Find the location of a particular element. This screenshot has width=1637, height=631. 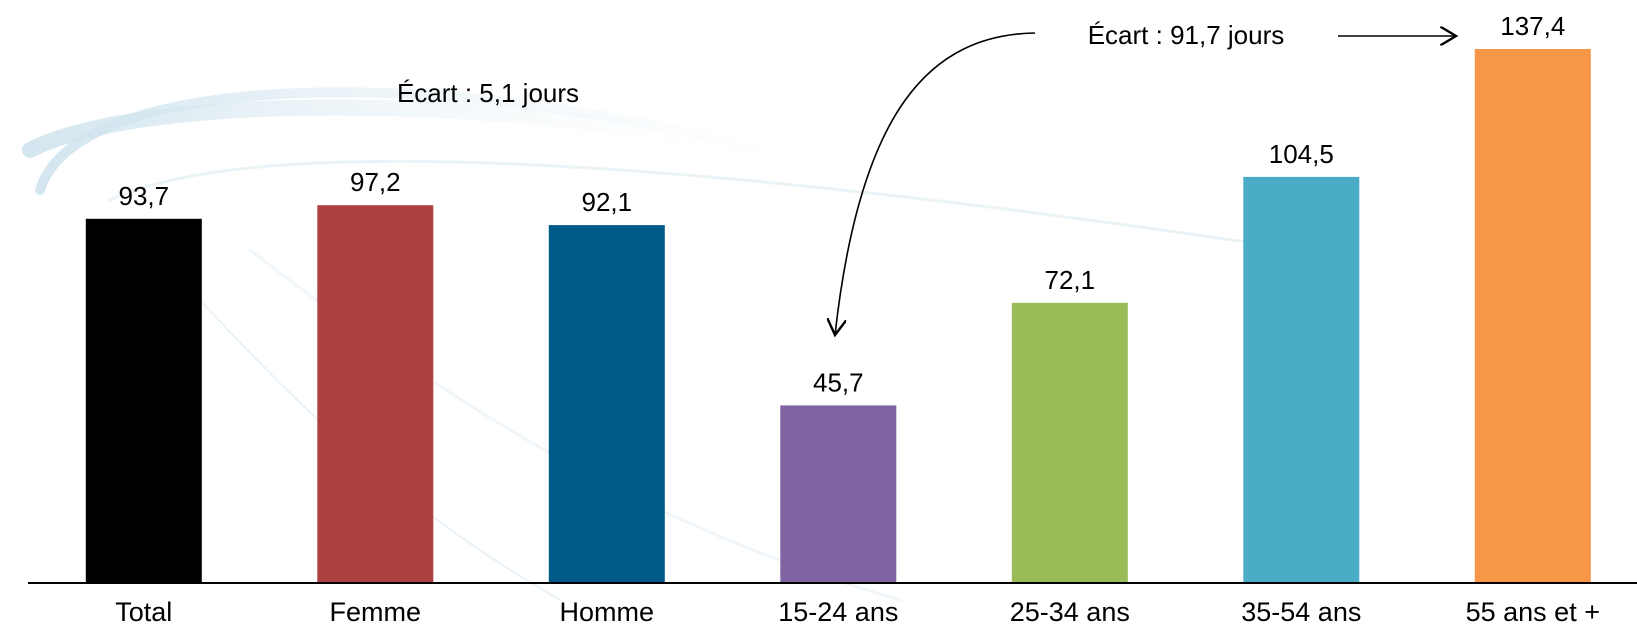

category-label-1: Total is located at coordinates (143, 612).